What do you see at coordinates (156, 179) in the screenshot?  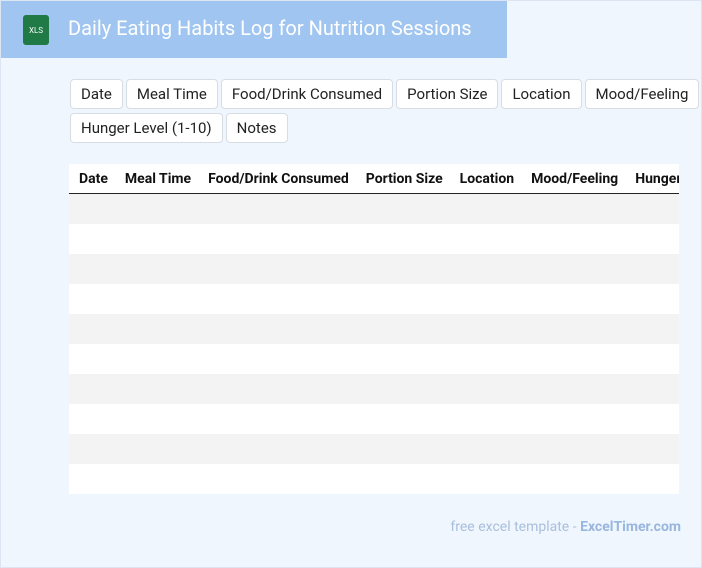 I see `column-header: Meal Time` at bounding box center [156, 179].